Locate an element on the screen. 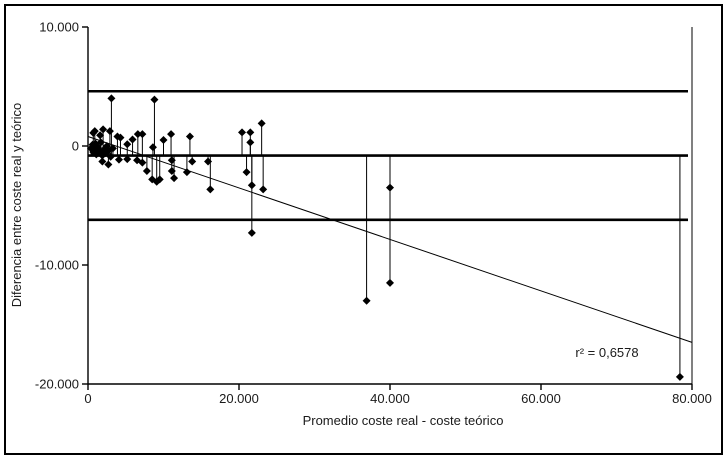  x-tick-label: 20.000 is located at coordinates (239, 398).